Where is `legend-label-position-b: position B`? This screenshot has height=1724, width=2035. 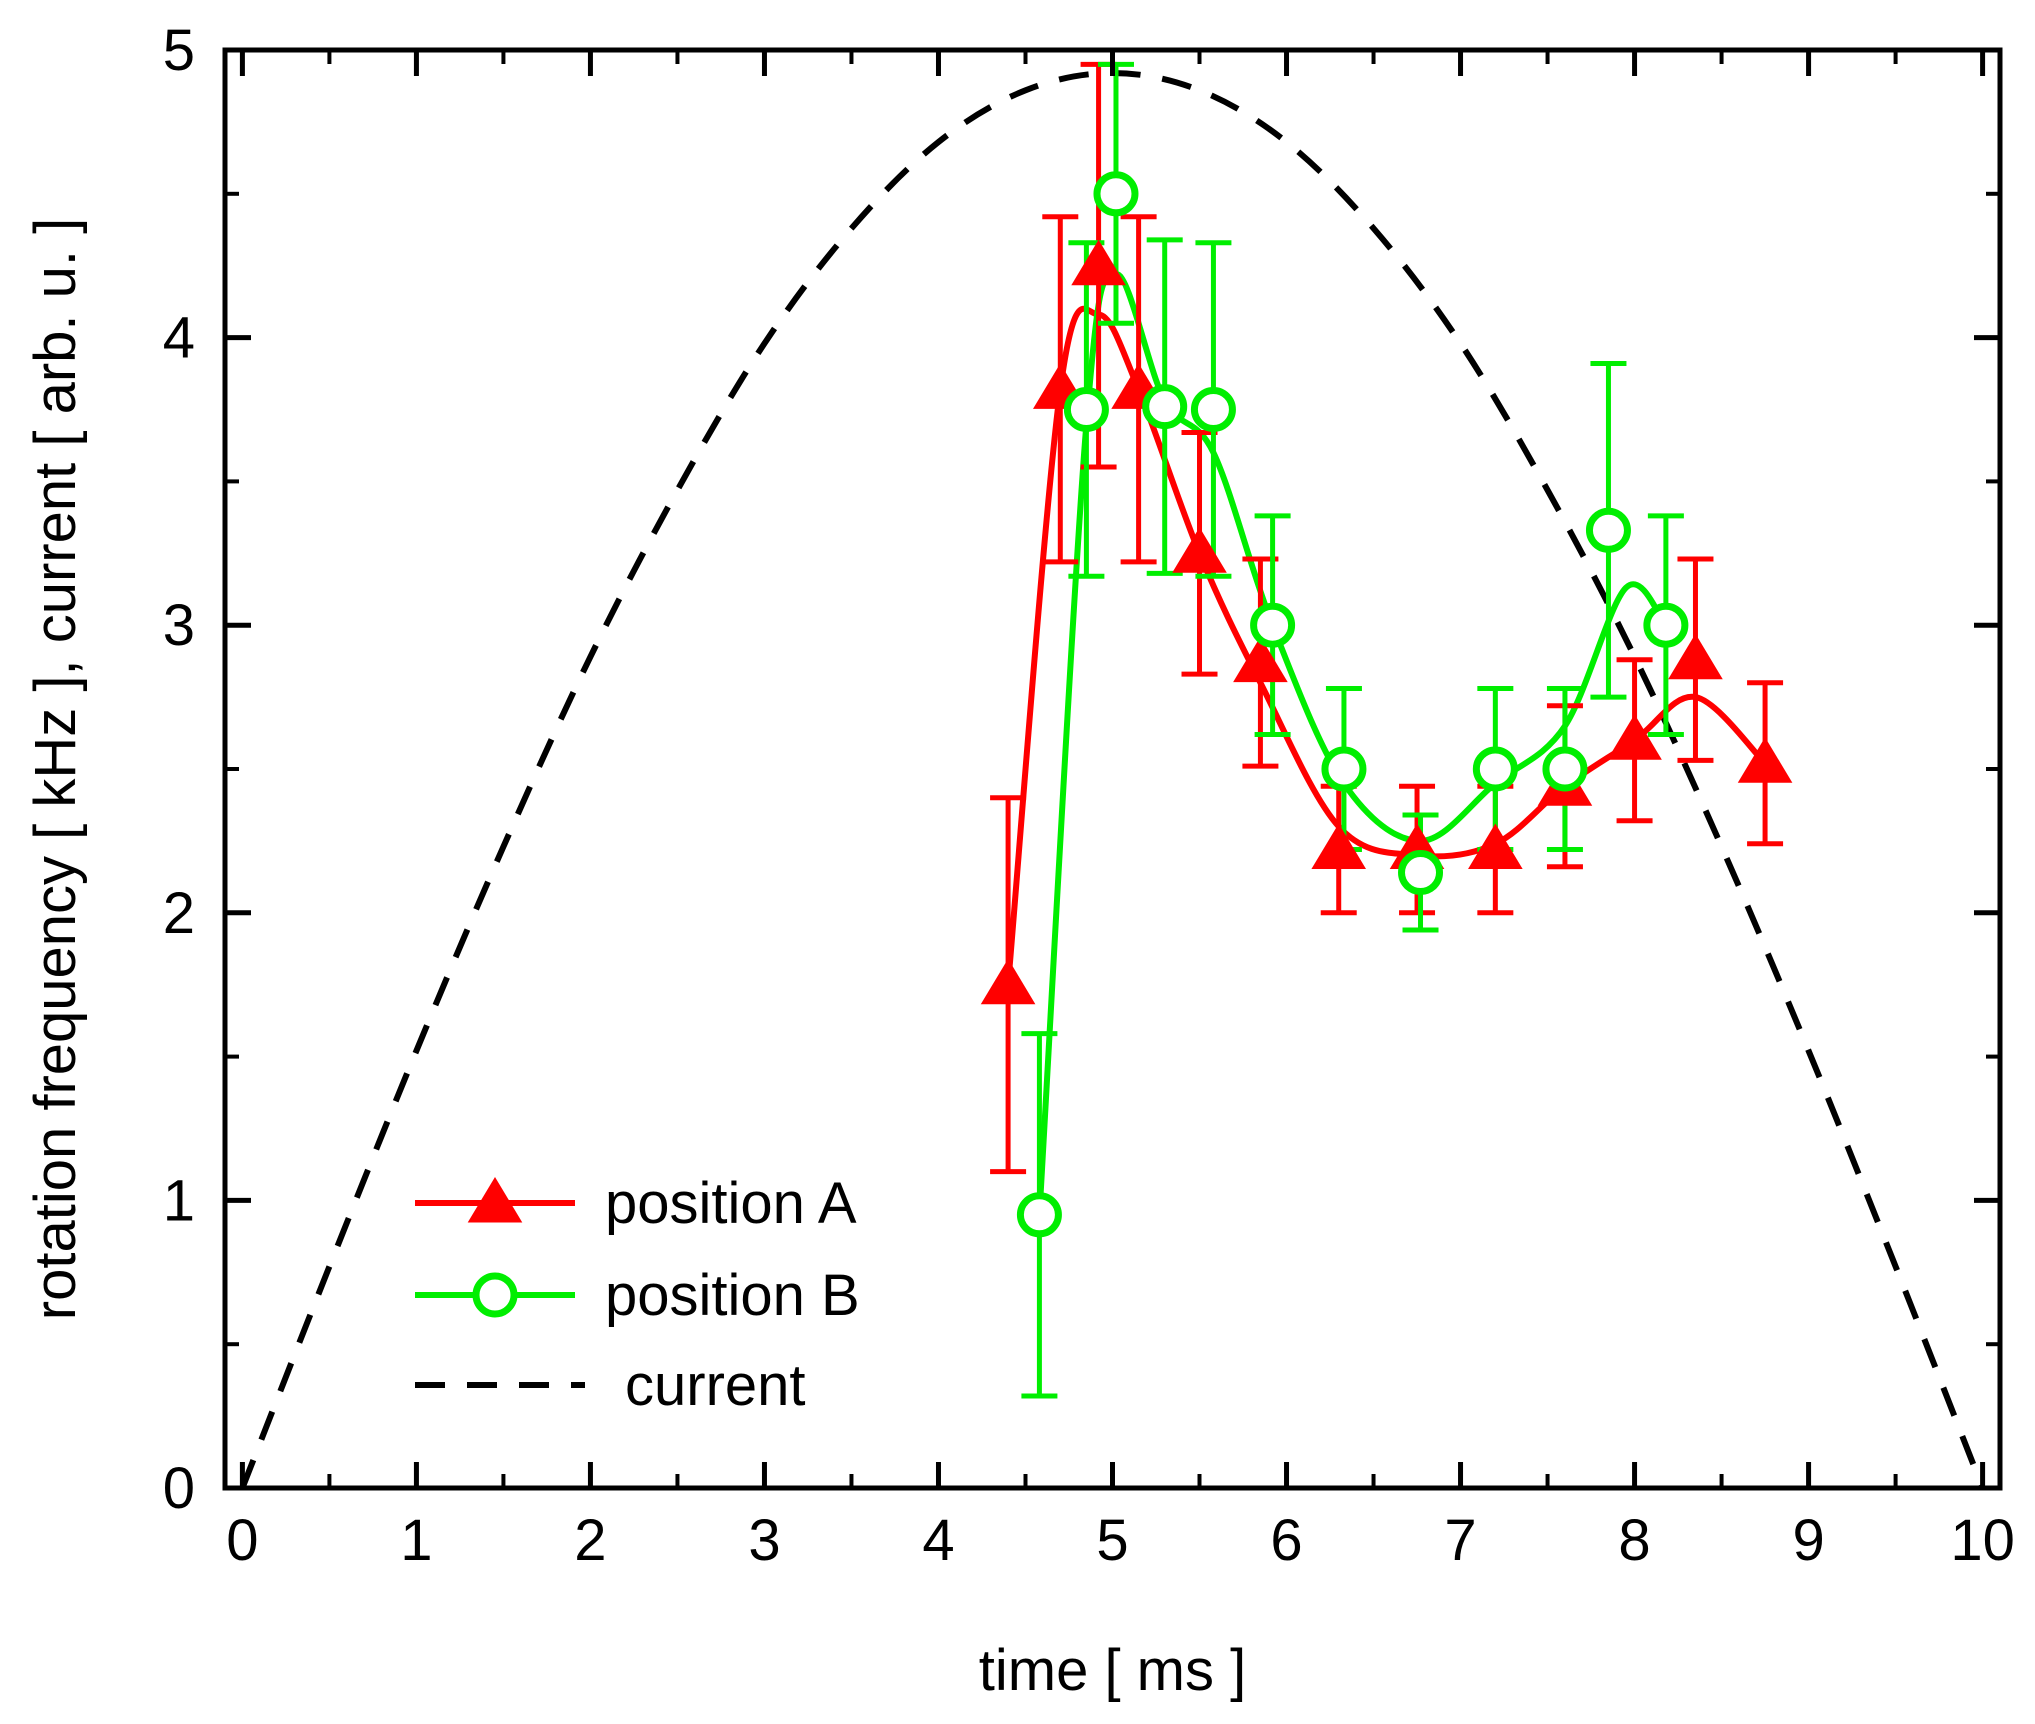 legend-label-position-b: position B is located at coordinates (732, 1295).